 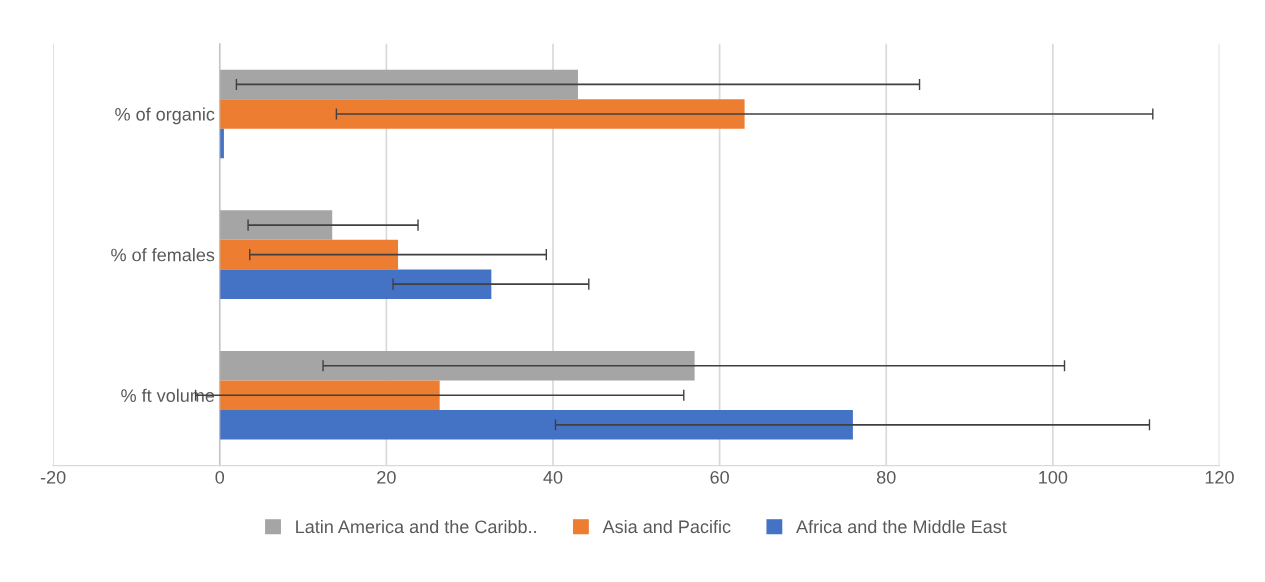 I want to click on y-tick-label: % of organic, so click(x=165, y=116).